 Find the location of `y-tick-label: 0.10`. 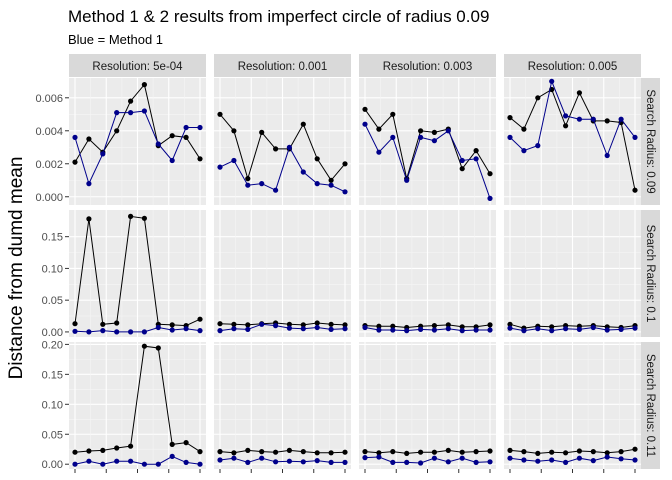

y-tick-label: 0.10 is located at coordinates (52, 269).